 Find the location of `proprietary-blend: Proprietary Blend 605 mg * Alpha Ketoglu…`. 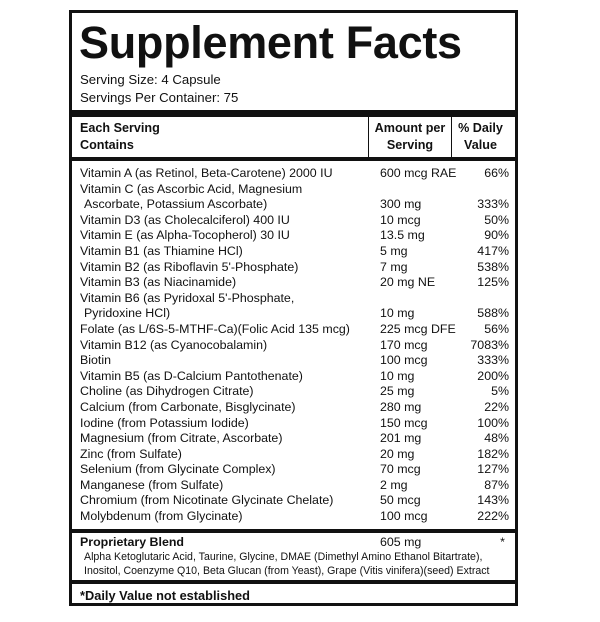

proprietary-blend: Proprietary Blend 605 mg * Alpha Ketoglu… is located at coordinates (294, 556).